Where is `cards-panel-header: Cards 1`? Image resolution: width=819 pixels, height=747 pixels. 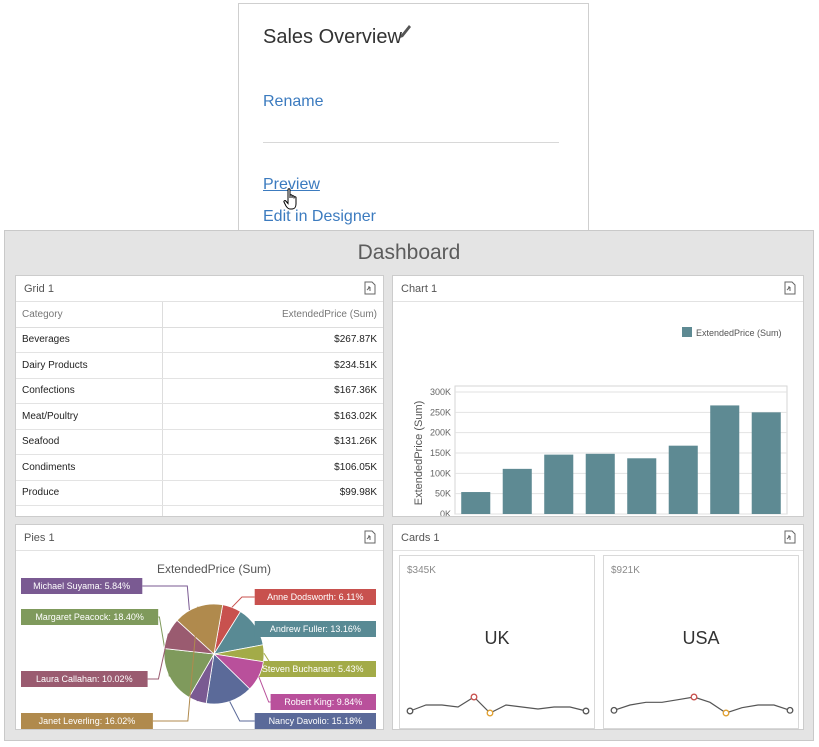
cards-panel-header: Cards 1 is located at coordinates (598, 538).